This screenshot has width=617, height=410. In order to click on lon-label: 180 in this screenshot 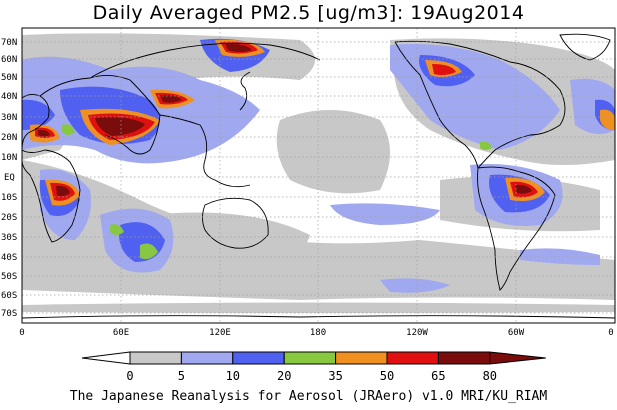, I will do `click(318, 333)`.